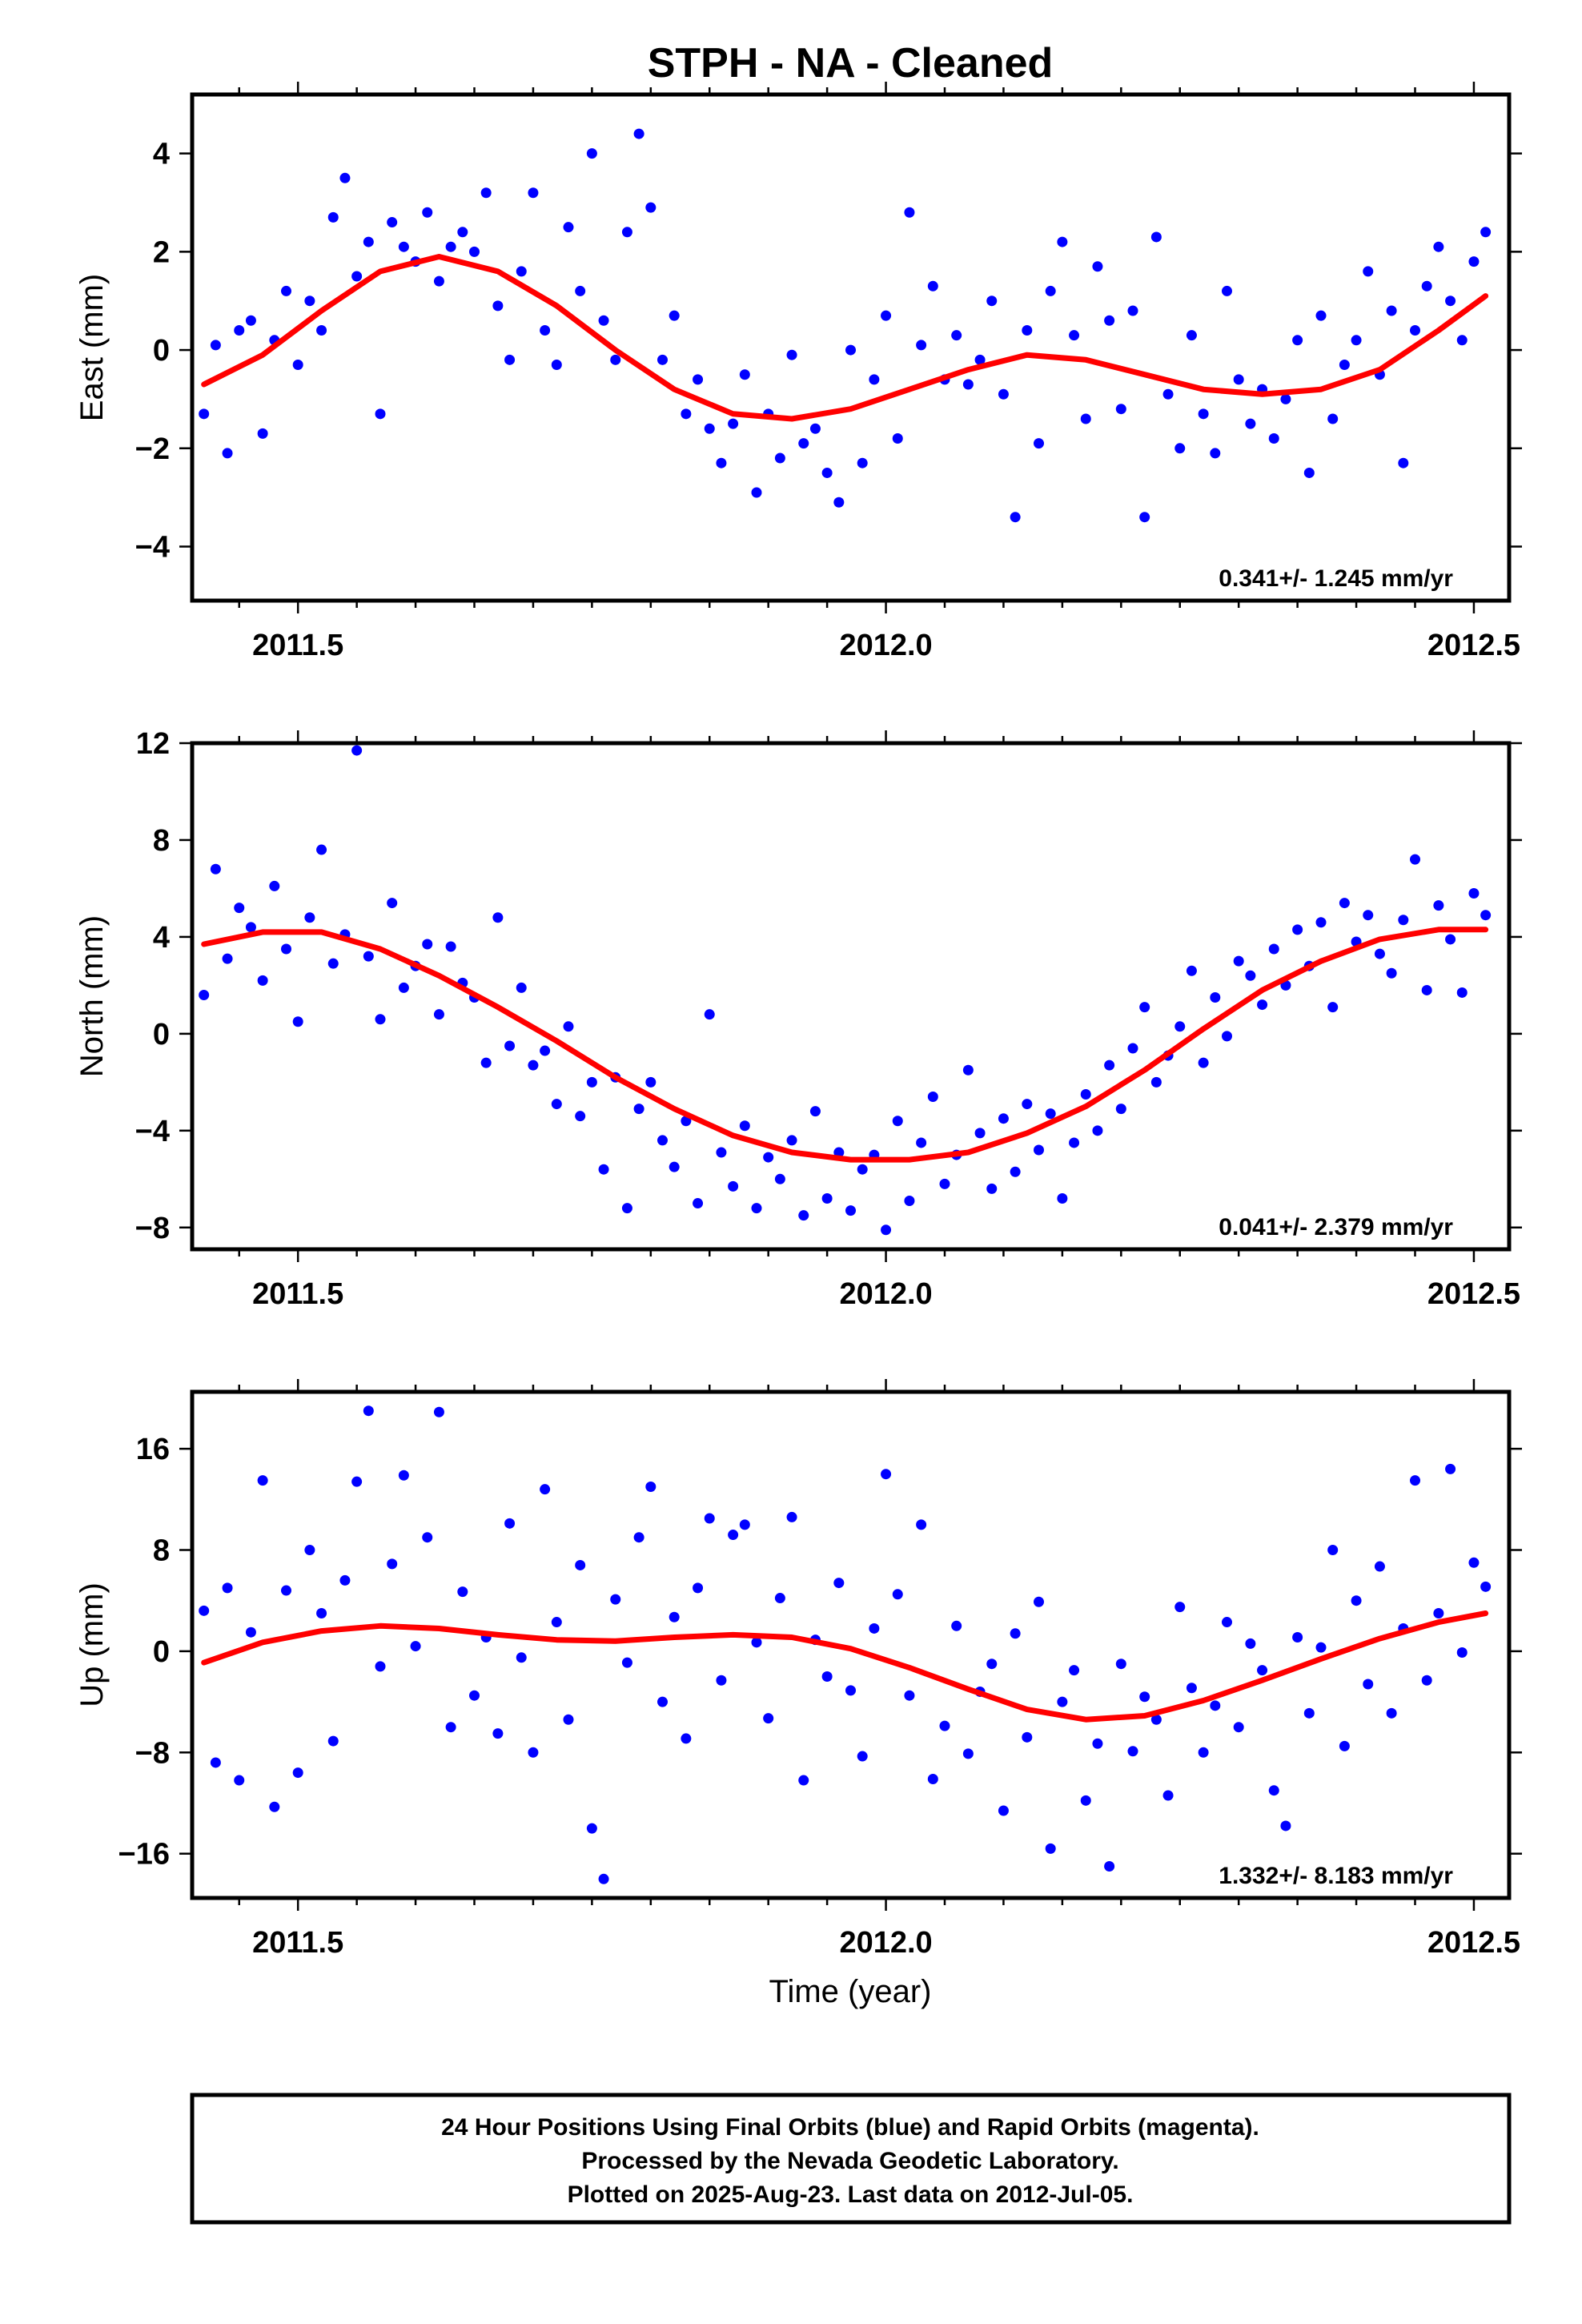 This screenshot has width=1582, height=2324. What do you see at coordinates (153, 1449) in the screenshot?
I see `y-tick-label: 16` at bounding box center [153, 1449].